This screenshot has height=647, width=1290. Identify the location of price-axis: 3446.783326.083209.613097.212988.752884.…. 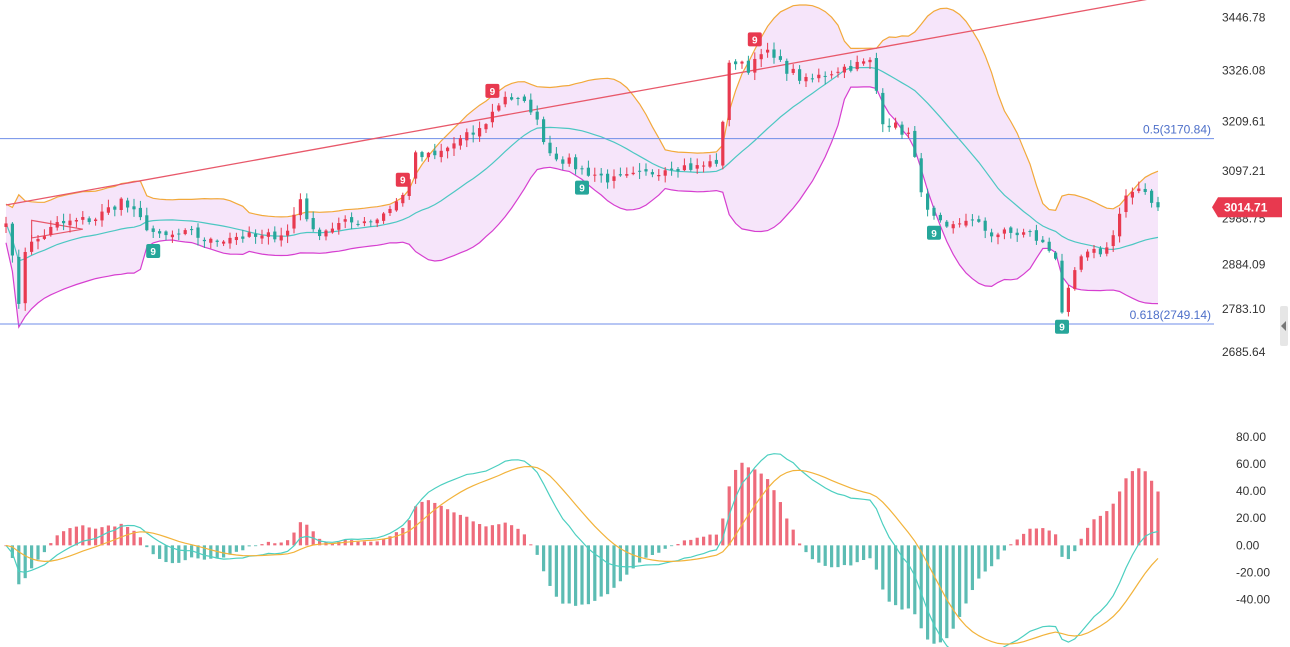
(1244, 184).